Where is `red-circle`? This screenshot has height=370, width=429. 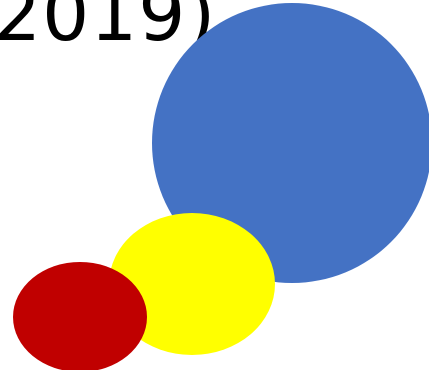
red-circle is located at coordinates (80, 316).